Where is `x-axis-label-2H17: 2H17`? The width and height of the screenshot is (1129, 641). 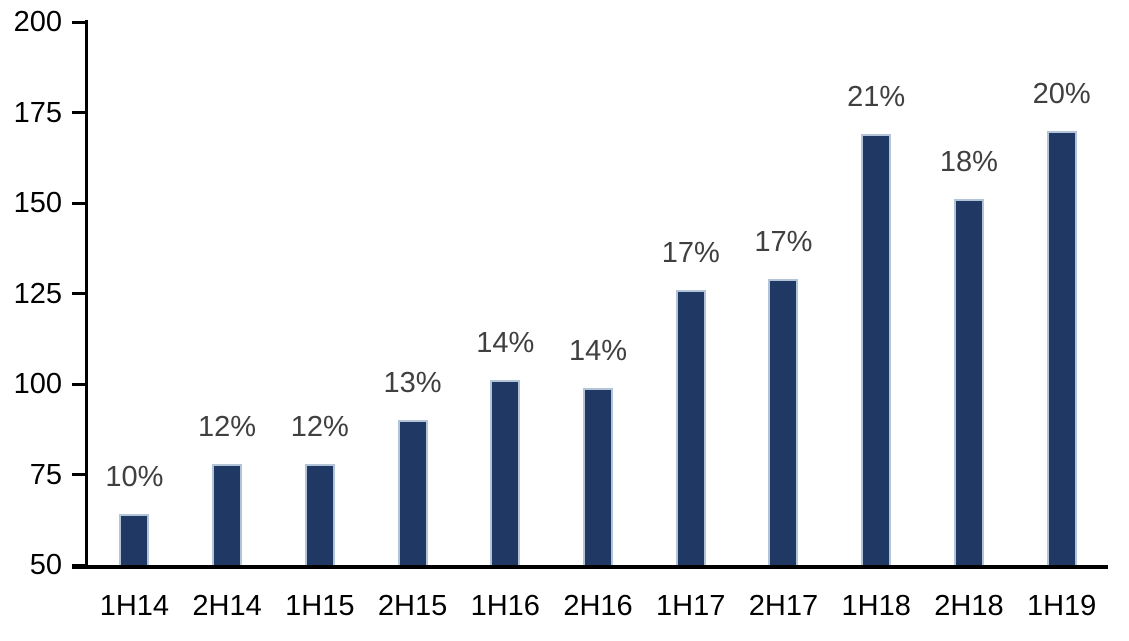
x-axis-label-2H17: 2H17 is located at coordinates (783, 606).